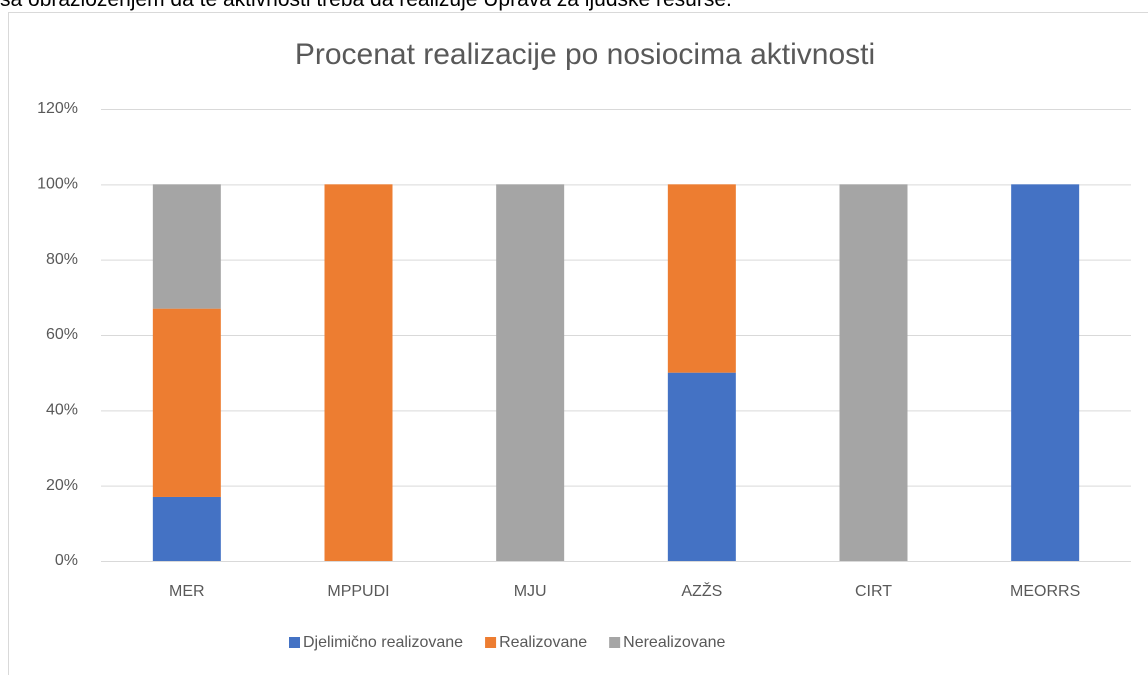 This screenshot has height=675, width=1148. I want to click on y-tick-label: 0%, so click(66, 560).